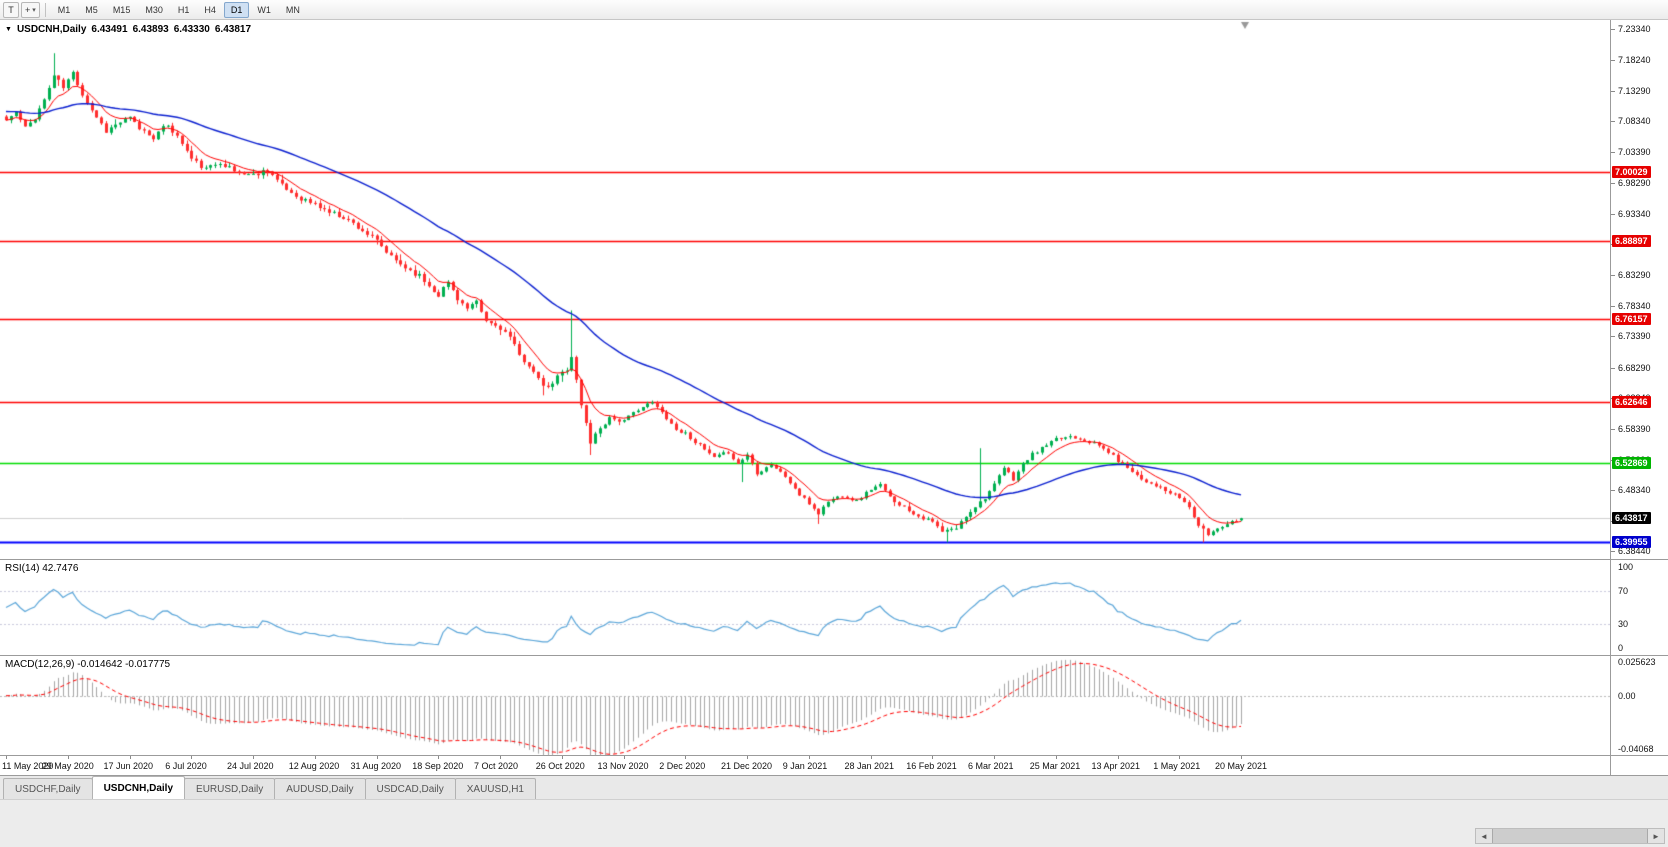 The height and width of the screenshot is (847, 1668). Describe the element at coordinates (314, 766) in the screenshot. I see `date-label: 12 Aug 2020` at that location.